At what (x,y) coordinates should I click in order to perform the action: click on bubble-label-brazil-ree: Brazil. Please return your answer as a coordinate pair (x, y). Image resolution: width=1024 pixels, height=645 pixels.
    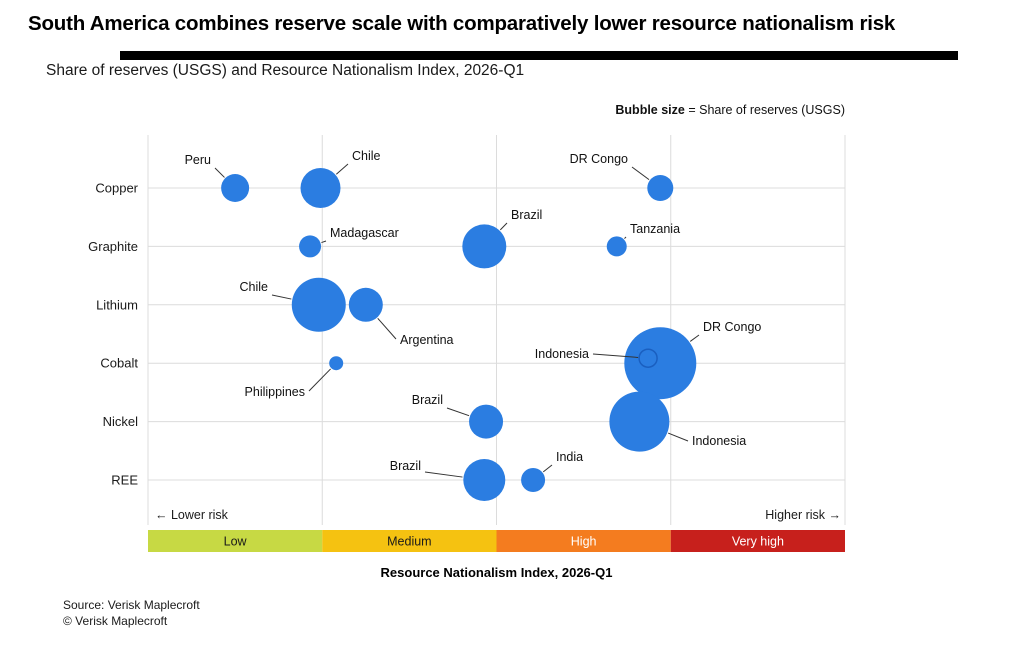
    Looking at the image, I should click on (405, 466).